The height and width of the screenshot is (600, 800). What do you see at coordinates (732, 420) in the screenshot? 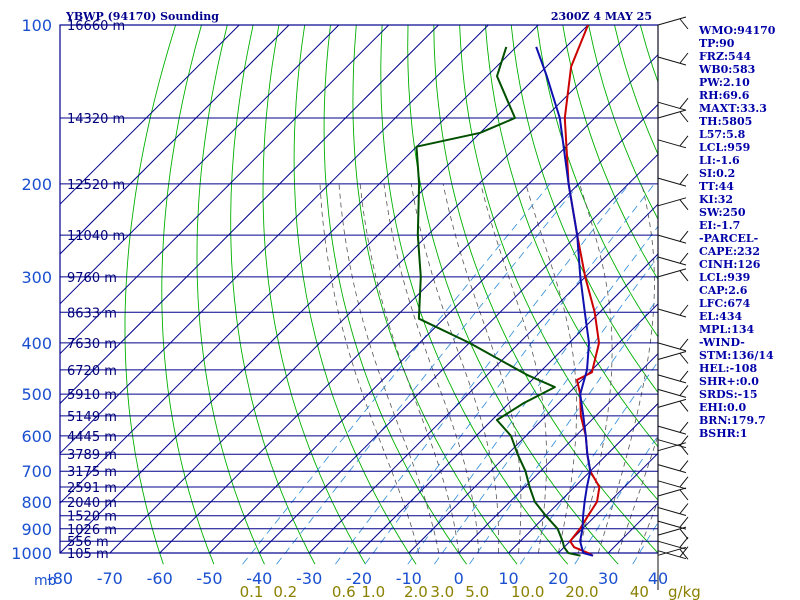
I see `stat-line: BRN:179.7` at bounding box center [732, 420].